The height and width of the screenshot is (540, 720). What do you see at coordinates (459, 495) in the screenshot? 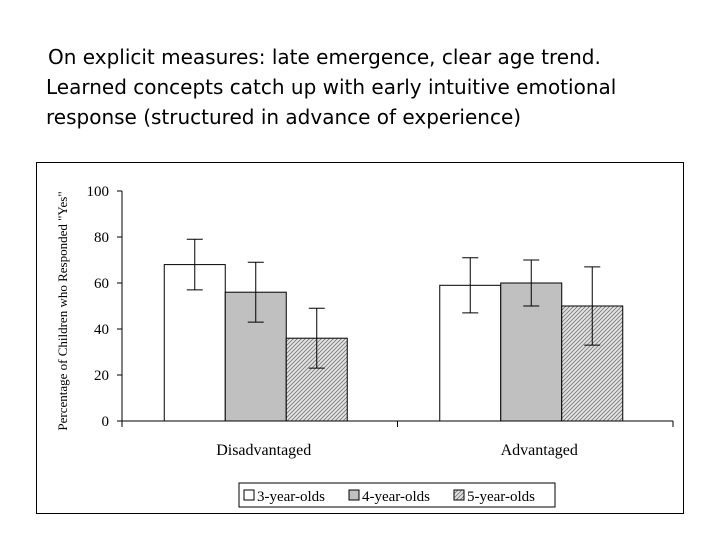
I see `legend-swatch-5-year-olds` at bounding box center [459, 495].